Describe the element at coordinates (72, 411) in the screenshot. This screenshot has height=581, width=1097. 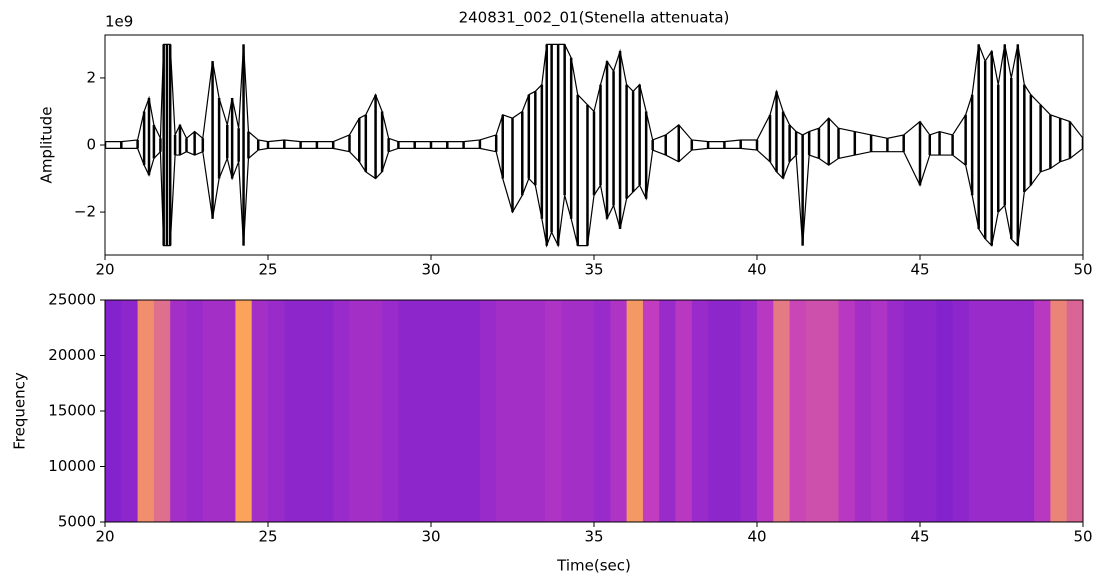
I see `y-tick-label: 15000` at that location.